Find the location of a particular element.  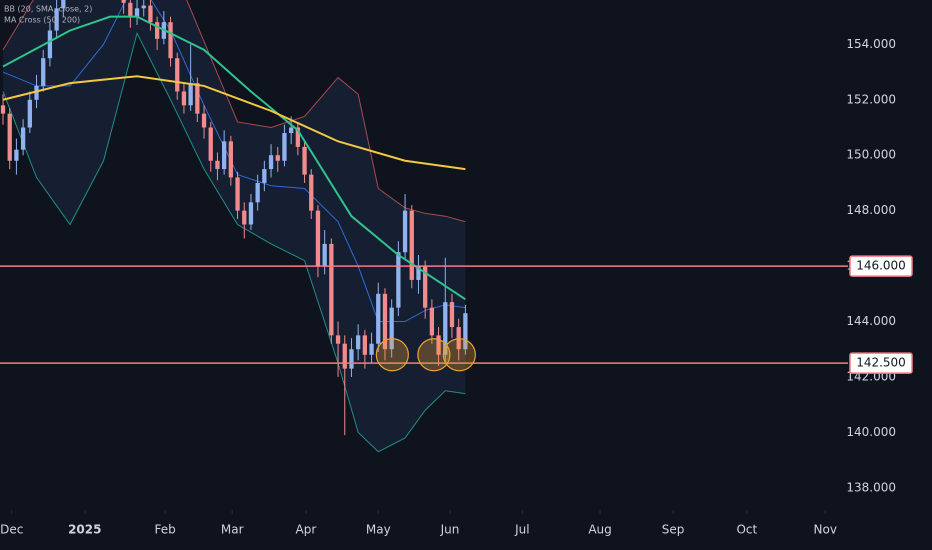

x-tick-label: Feb is located at coordinates (165, 530).